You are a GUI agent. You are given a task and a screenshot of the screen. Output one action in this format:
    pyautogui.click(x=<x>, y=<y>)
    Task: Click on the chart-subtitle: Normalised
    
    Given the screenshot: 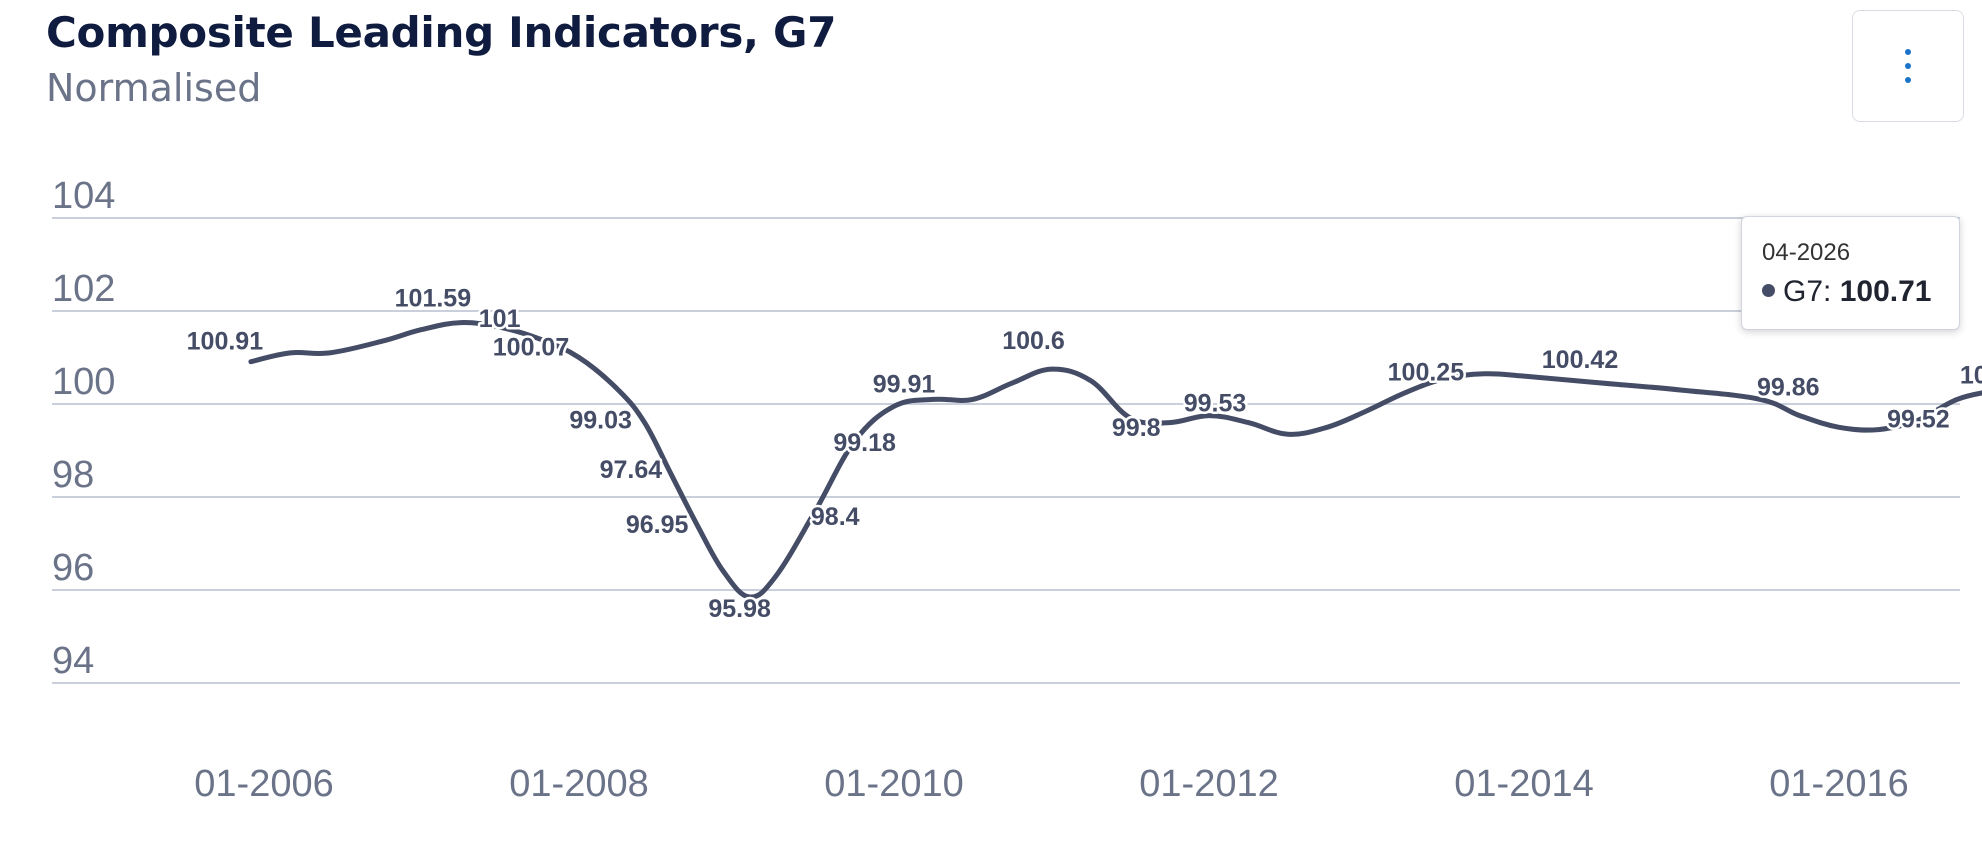 What is the action you would take?
    pyautogui.click(x=154, y=88)
    